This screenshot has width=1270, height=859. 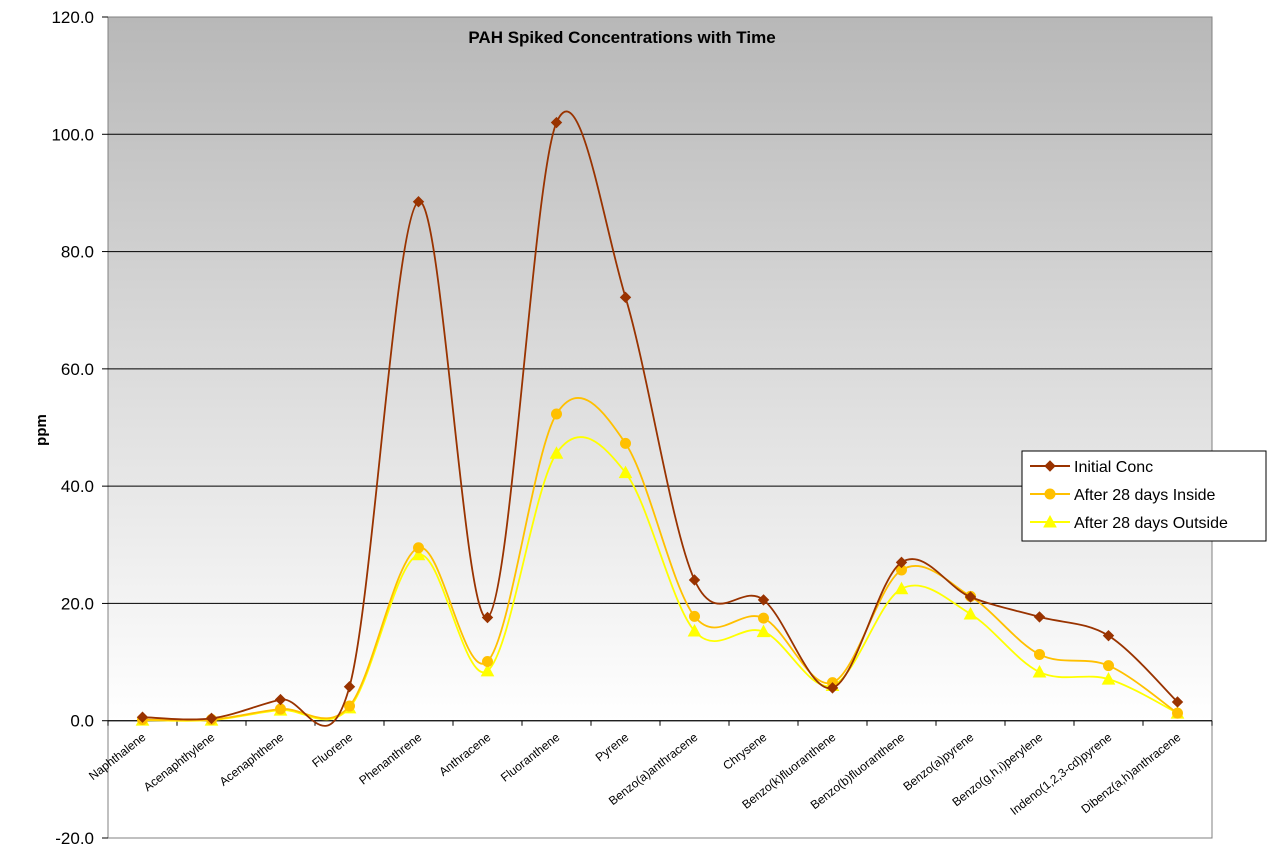 I want to click on legend-item: After 28 days Inside, so click(x=1123, y=495).